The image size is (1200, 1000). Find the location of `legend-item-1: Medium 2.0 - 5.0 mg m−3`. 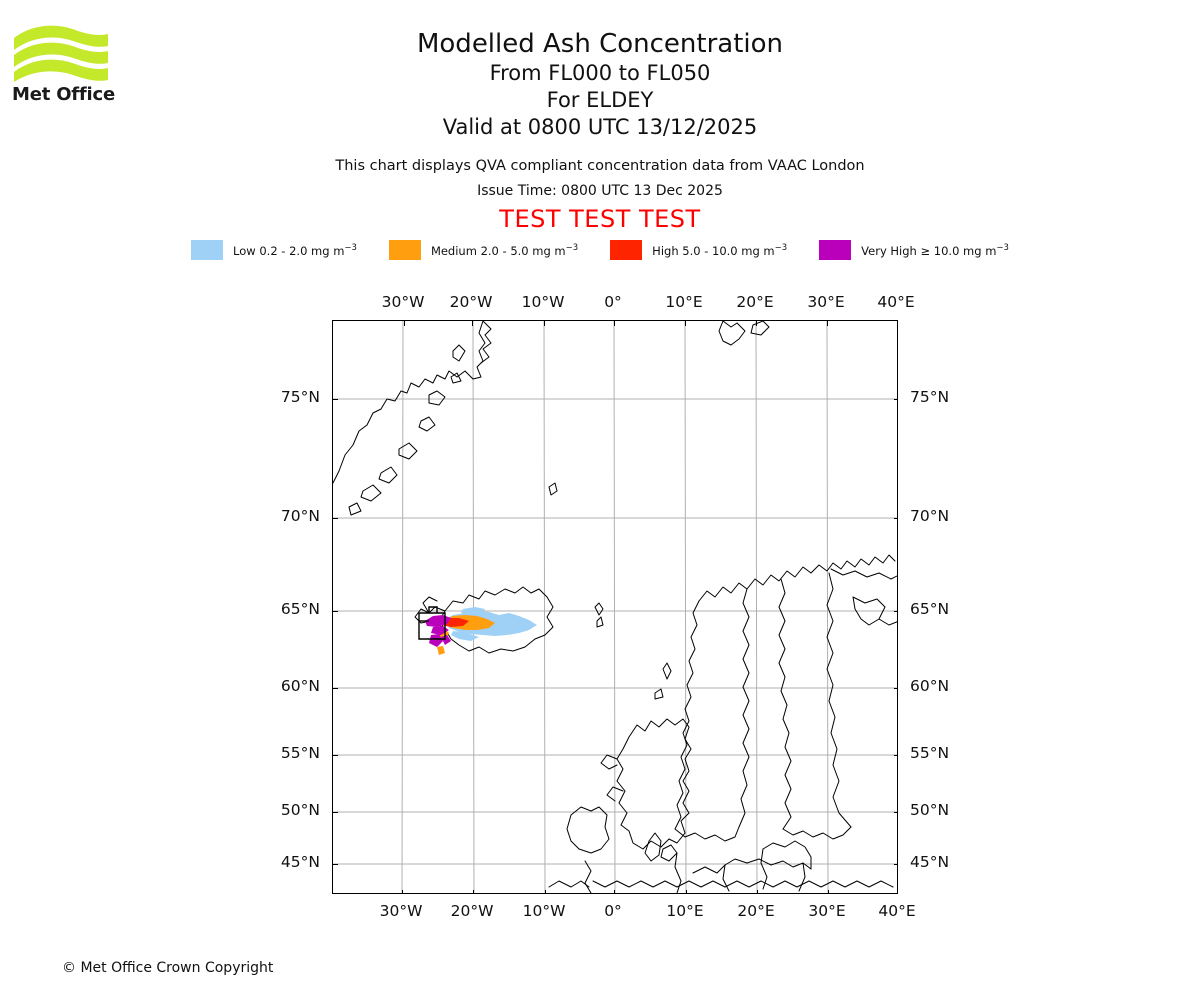

legend-item-1: Medium 2.0 - 5.0 mg m−3 is located at coordinates (483, 250).